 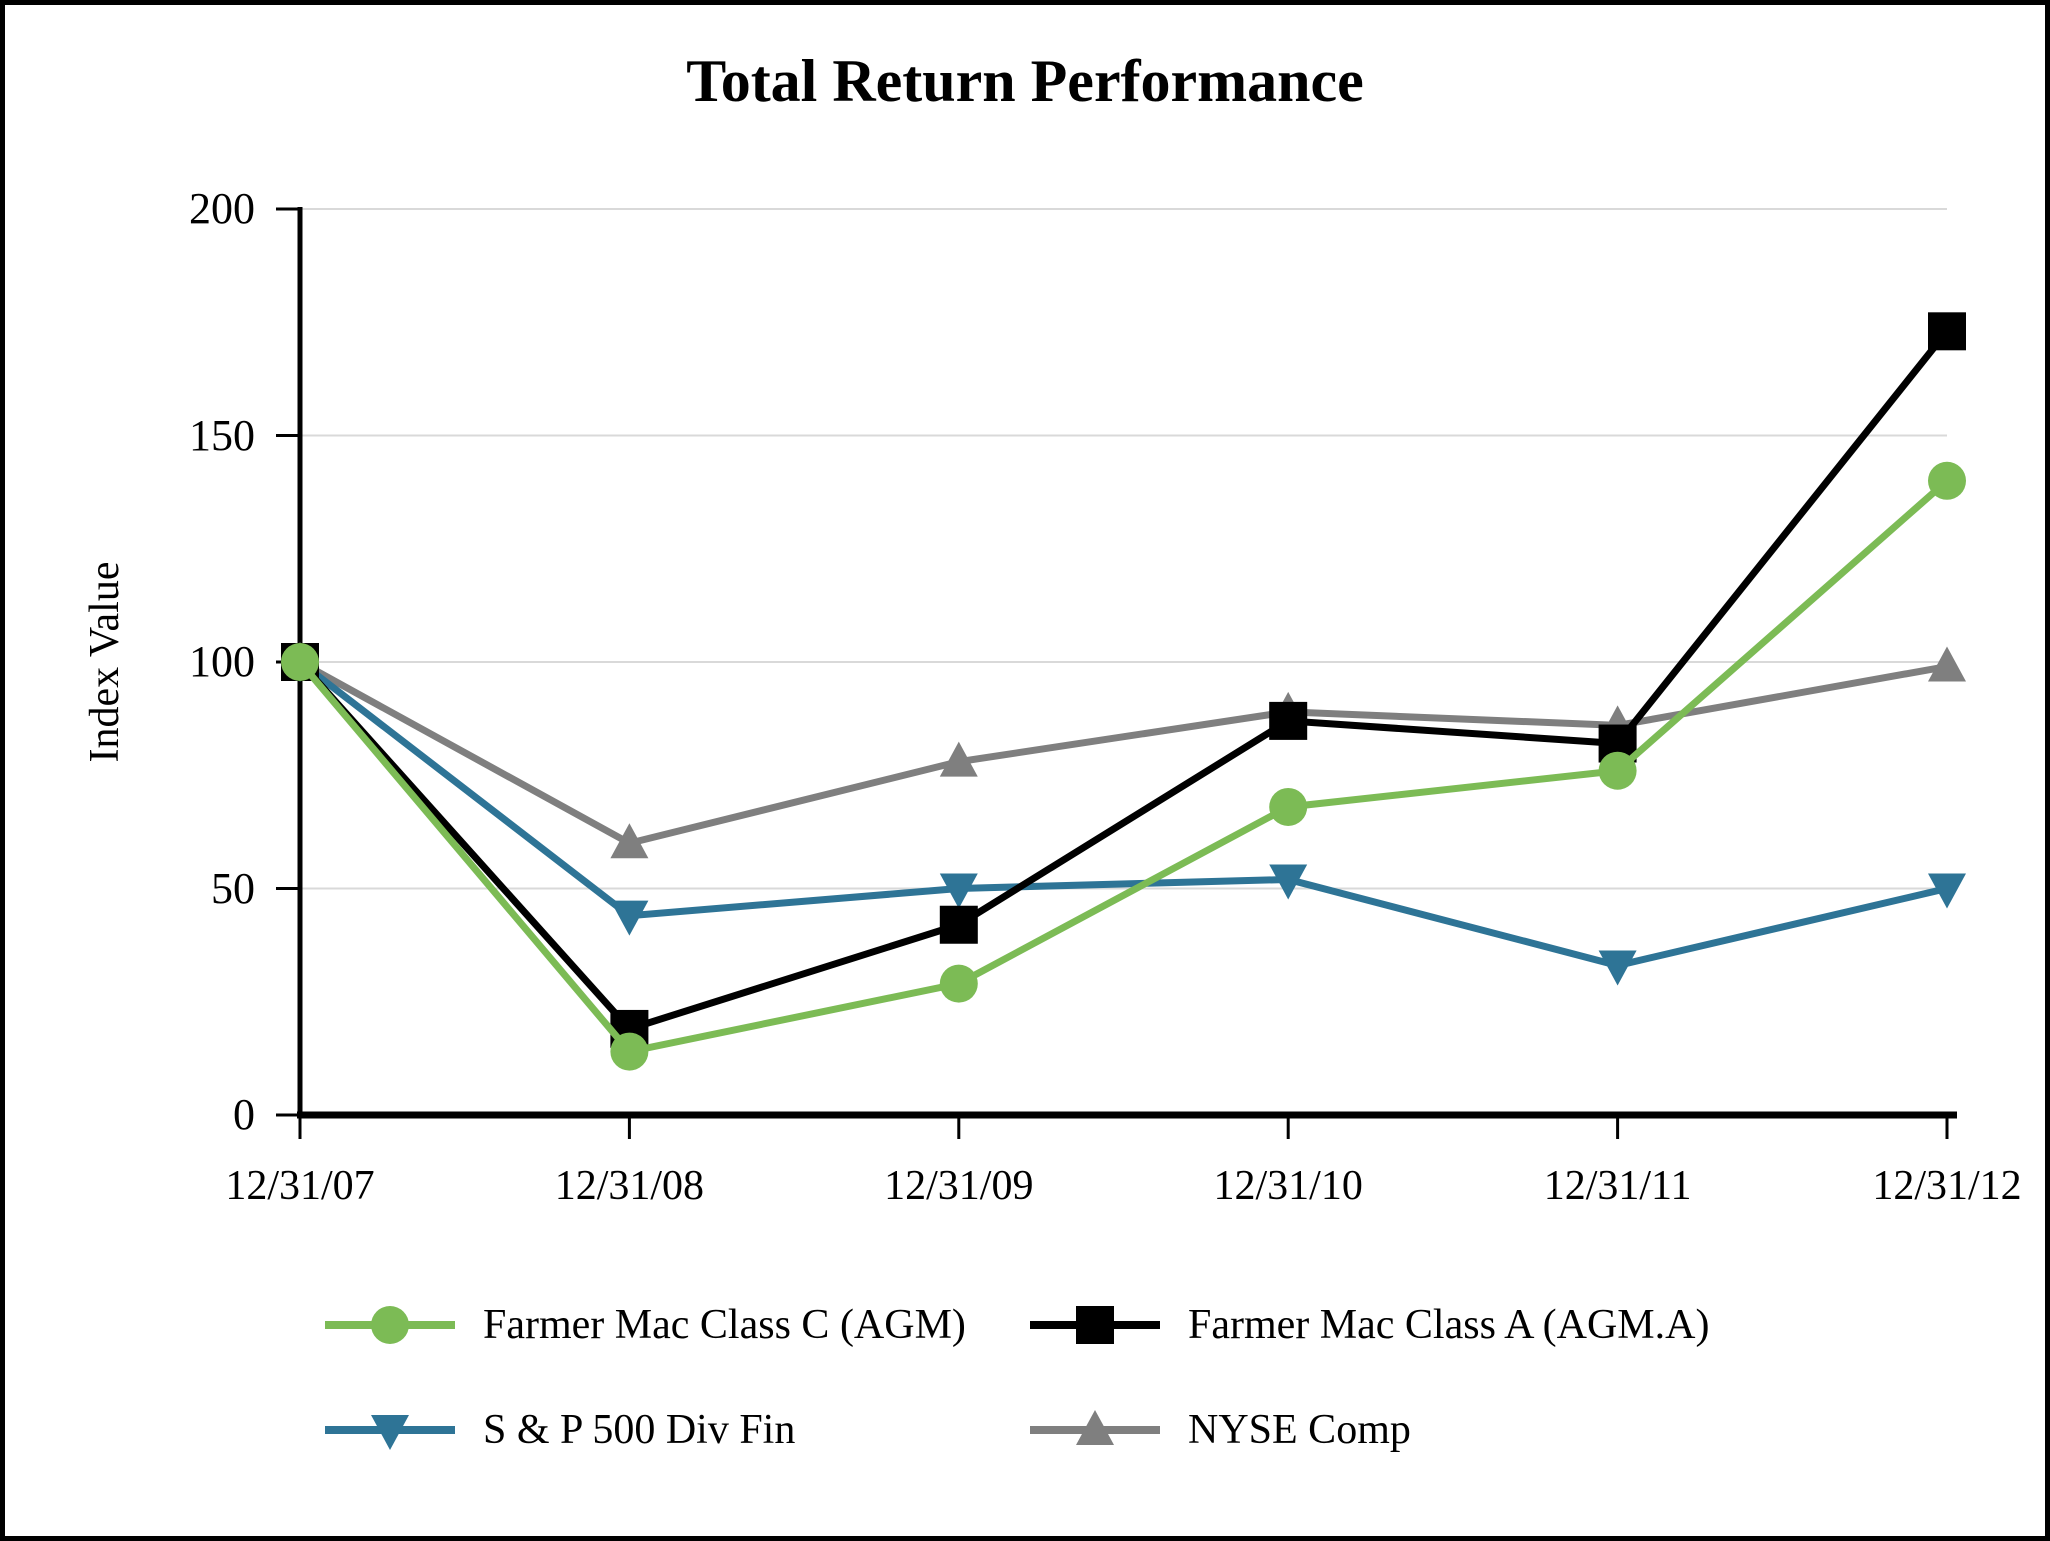 I want to click on y-tick-label: 50, so click(x=233, y=888).